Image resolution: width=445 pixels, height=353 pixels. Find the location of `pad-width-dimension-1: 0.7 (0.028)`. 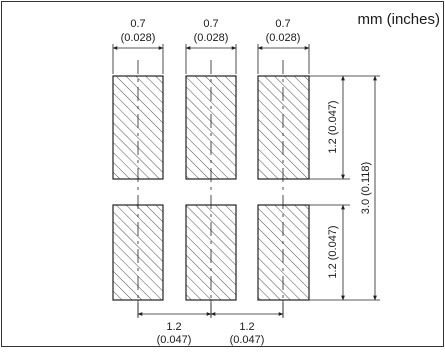

pad-width-dimension-1: 0.7 (0.028) is located at coordinates (138, 46).